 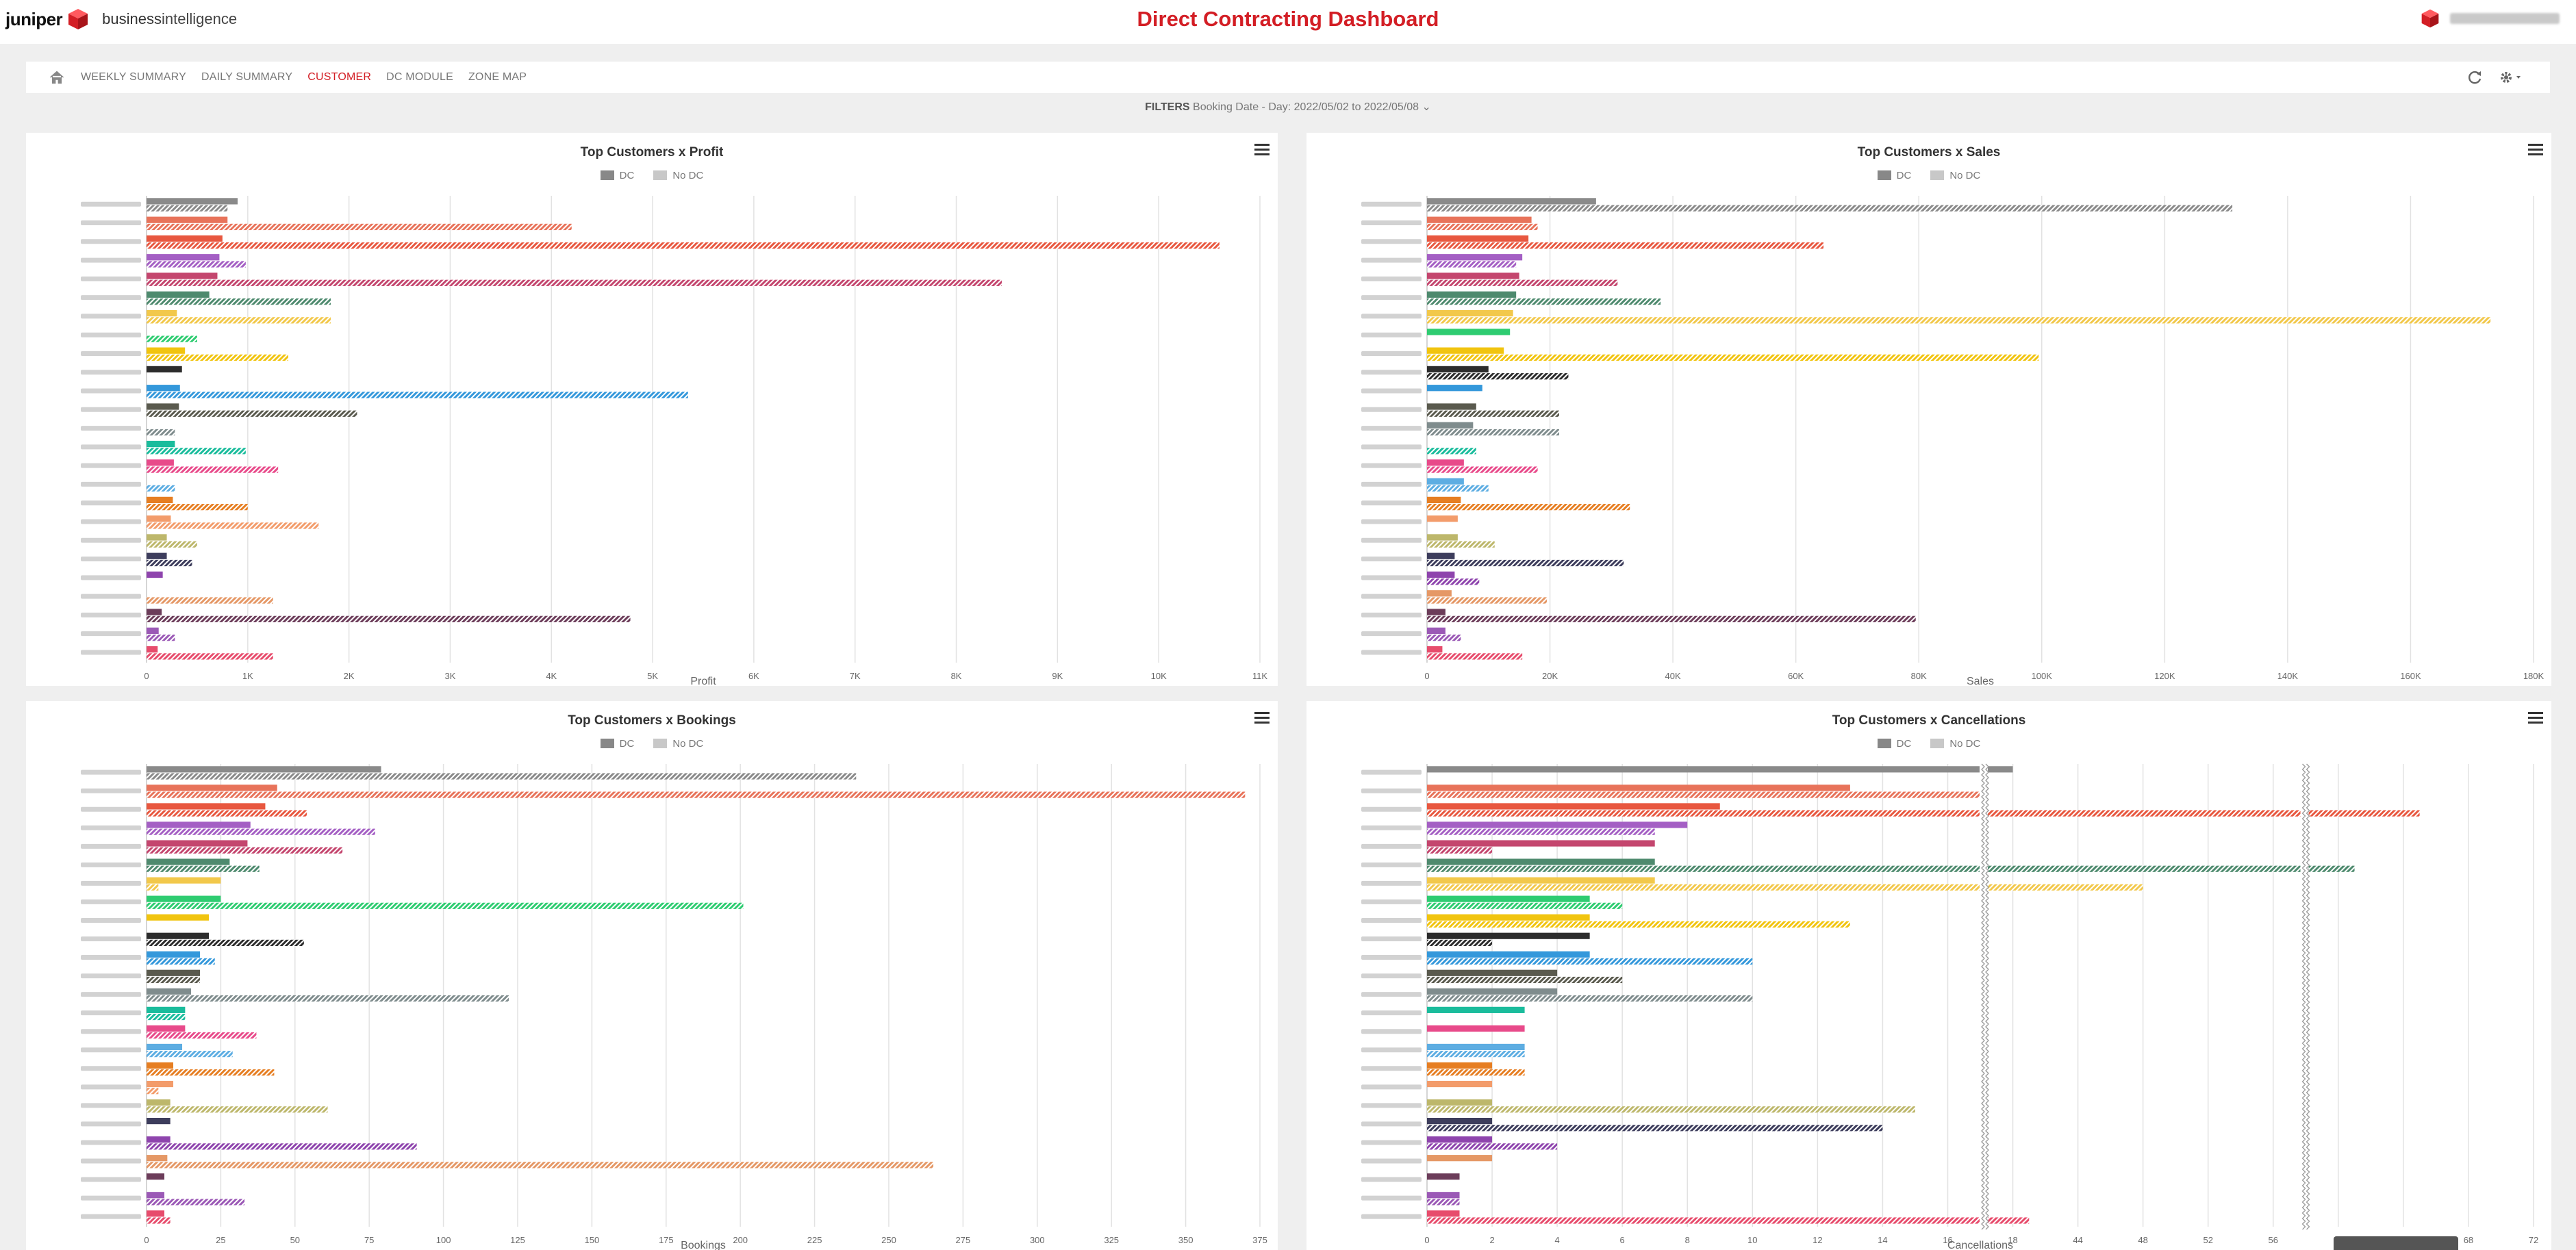 What do you see at coordinates (247, 77) in the screenshot?
I see `tab-daily-summary: DAILY SUMMARY` at bounding box center [247, 77].